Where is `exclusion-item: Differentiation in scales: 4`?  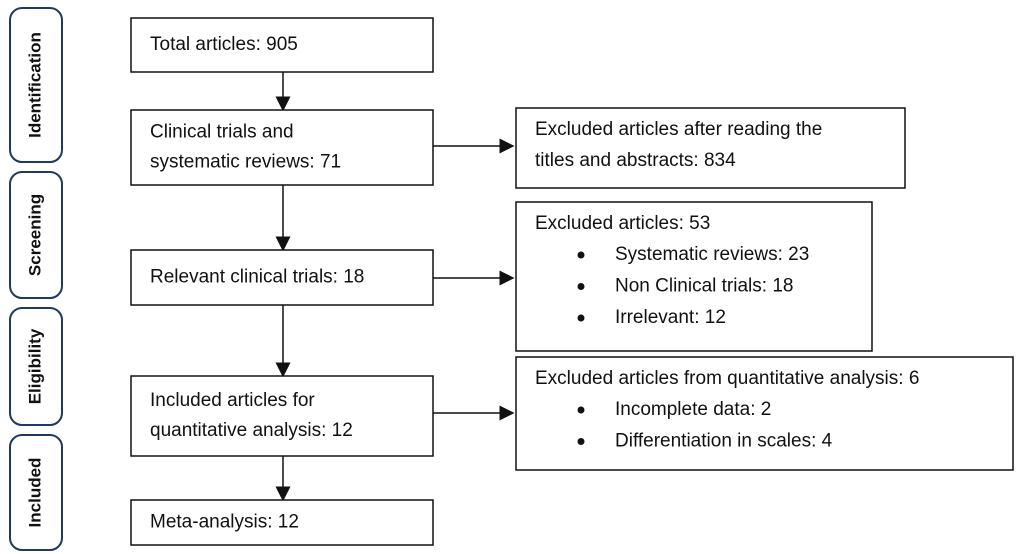 exclusion-item: Differentiation in scales: 4 is located at coordinates (724, 441).